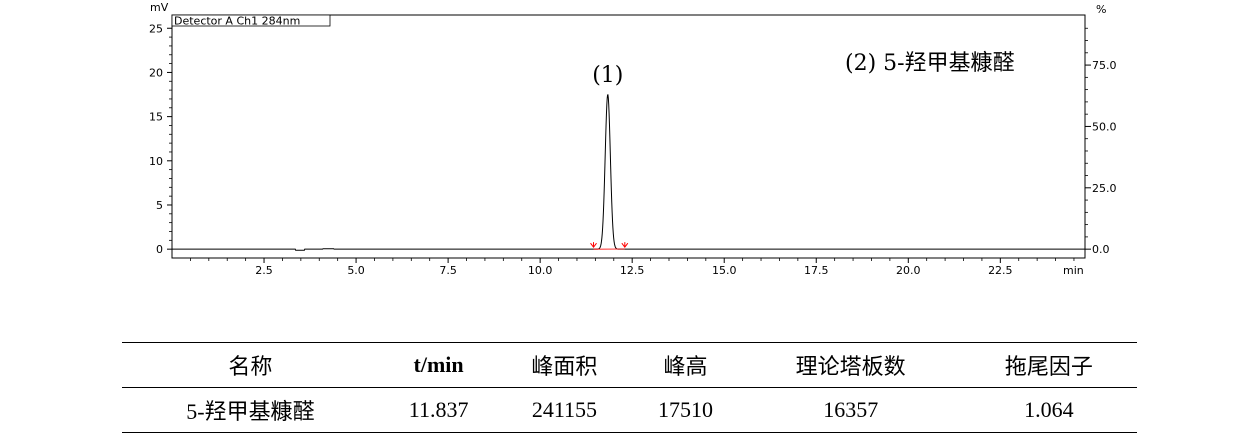 The height and width of the screenshot is (439, 1260). I want to click on y-axis-unit-right: %, so click(1101, 9).